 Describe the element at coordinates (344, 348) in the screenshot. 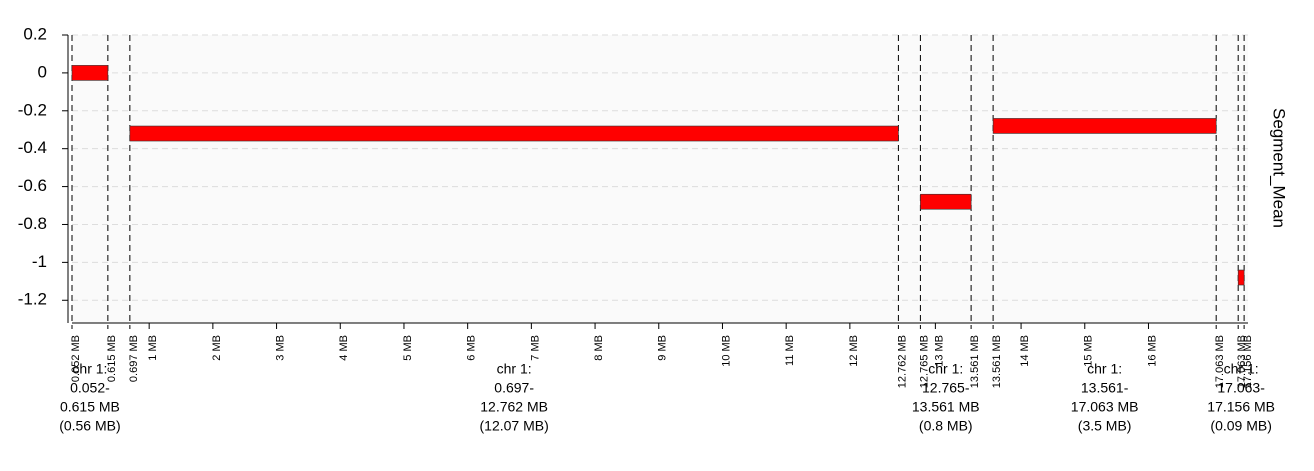

I see `x-tick-label: 4 MB` at that location.